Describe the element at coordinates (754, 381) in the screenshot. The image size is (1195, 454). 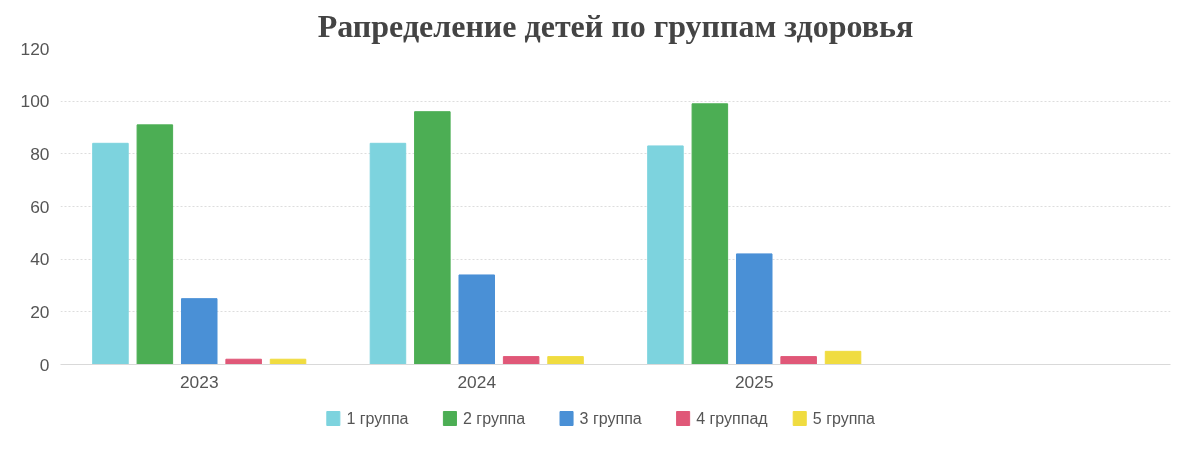
I see `x-tick-label: 2025` at that location.